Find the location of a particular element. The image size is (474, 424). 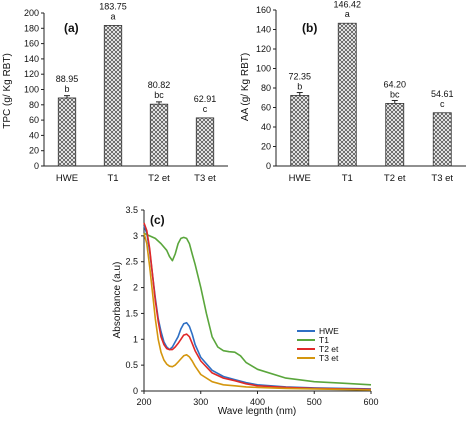

category-label-a: T1 is located at coordinates (112, 178).